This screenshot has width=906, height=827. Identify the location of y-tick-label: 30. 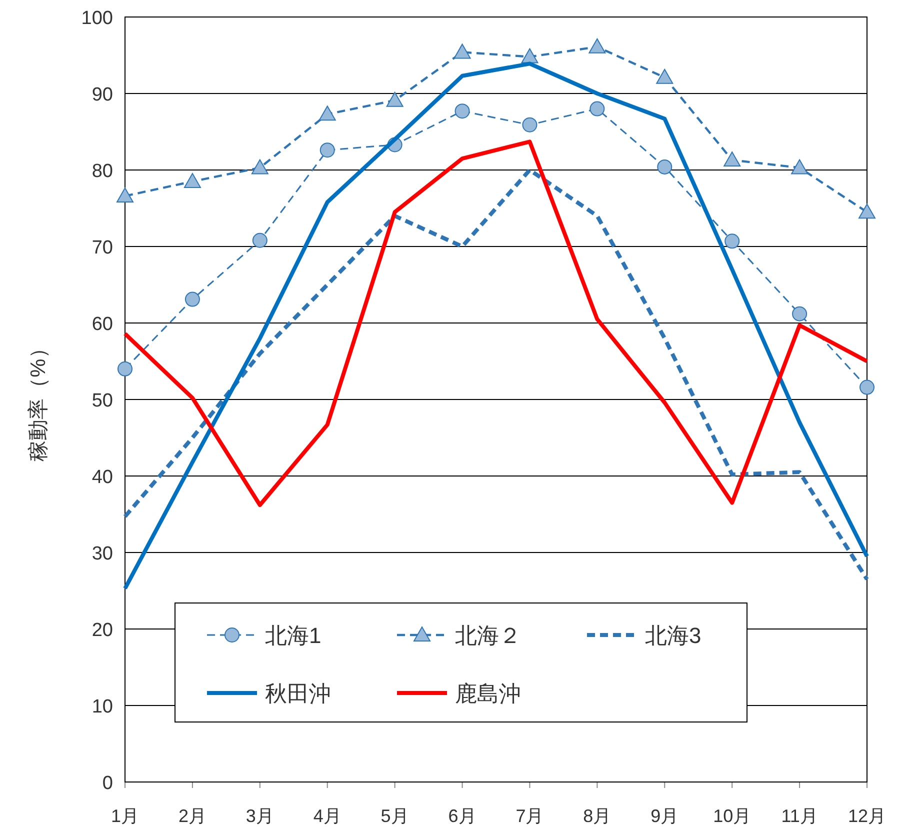
(102, 554).